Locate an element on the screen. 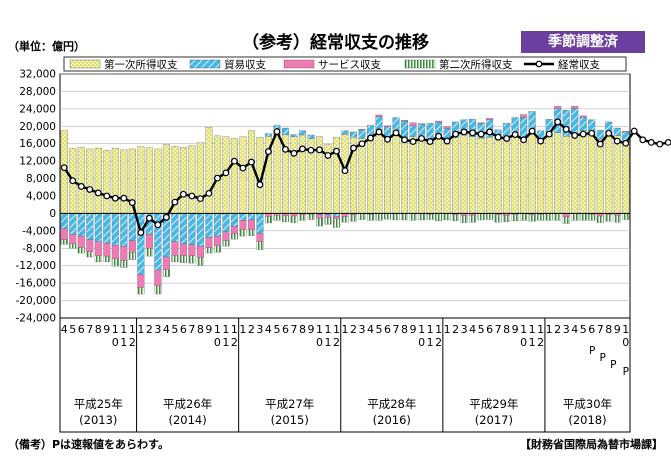  year-sub-label: (2014) is located at coordinates (187, 420).